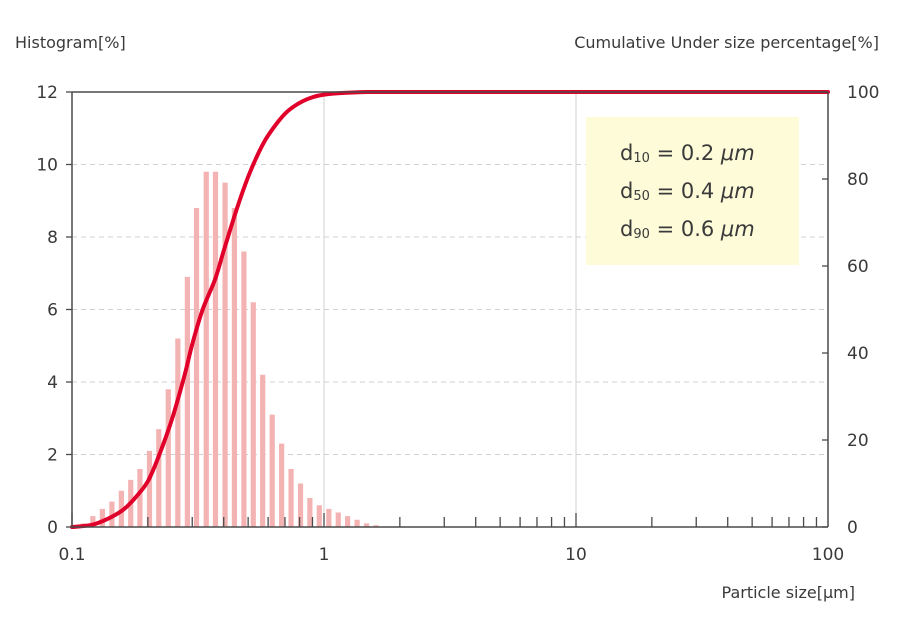  Describe the element at coordinates (71, 555) in the screenshot. I see `x-tick-label: 0.1` at that location.